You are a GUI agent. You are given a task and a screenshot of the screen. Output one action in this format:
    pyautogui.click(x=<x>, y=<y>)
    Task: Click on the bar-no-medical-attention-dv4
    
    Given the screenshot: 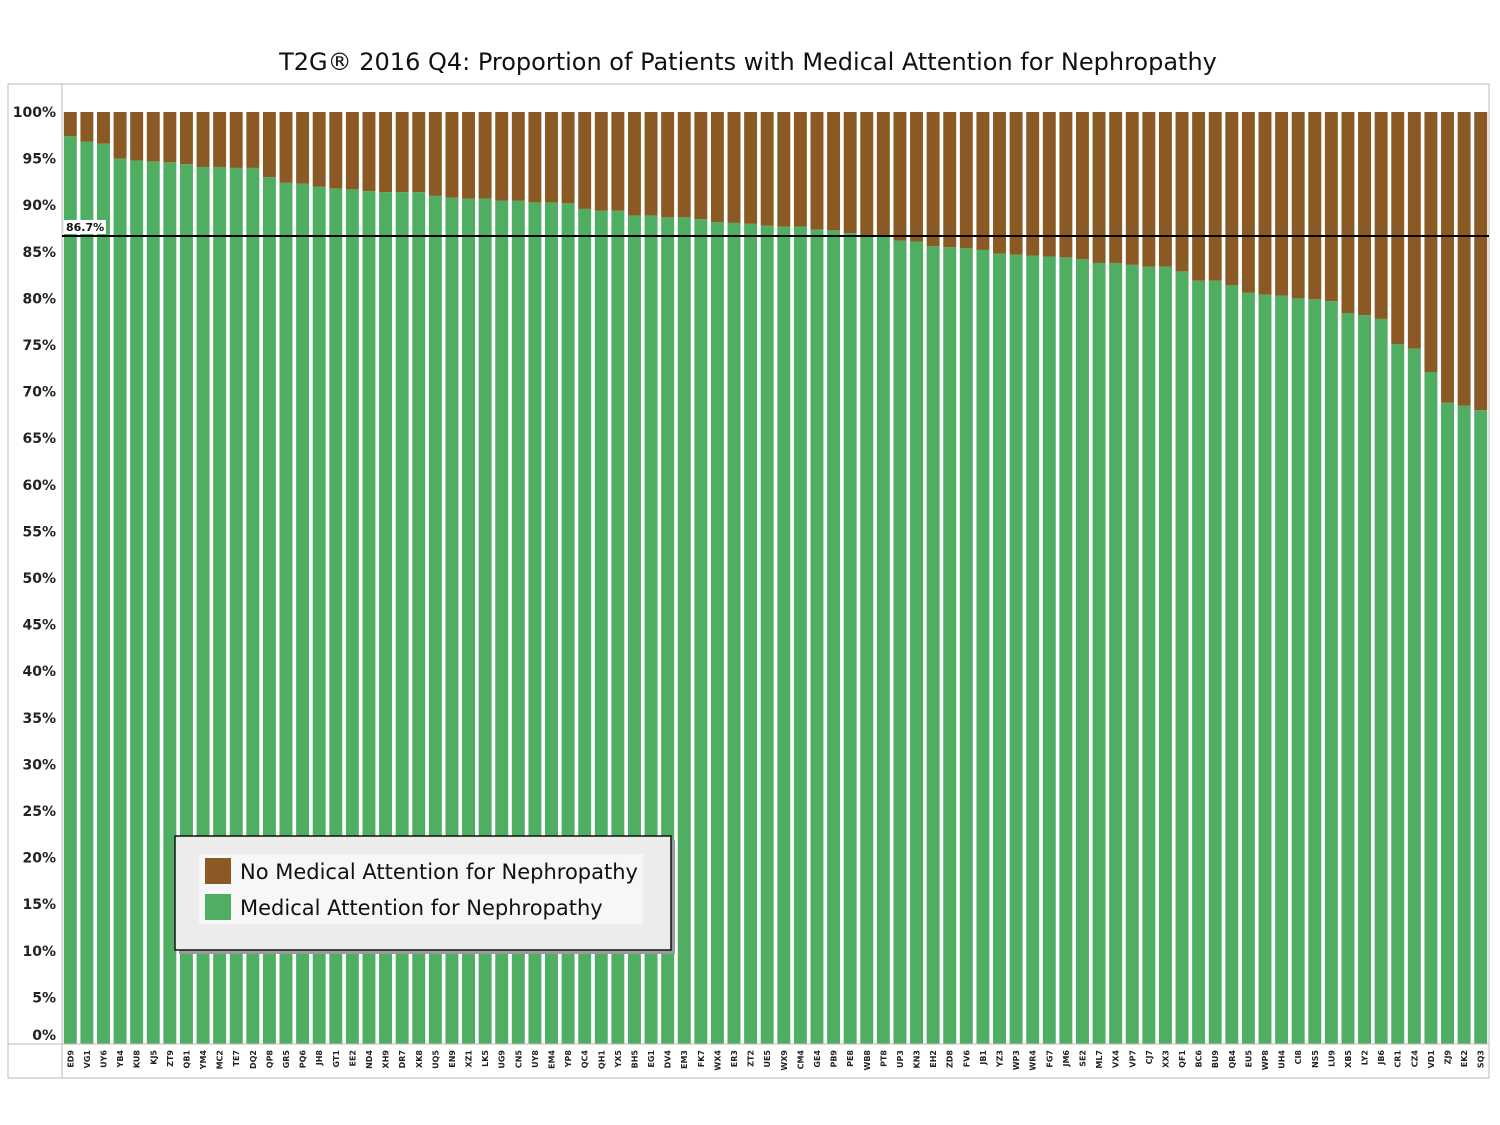 What is the action you would take?
    pyautogui.click(x=668, y=165)
    